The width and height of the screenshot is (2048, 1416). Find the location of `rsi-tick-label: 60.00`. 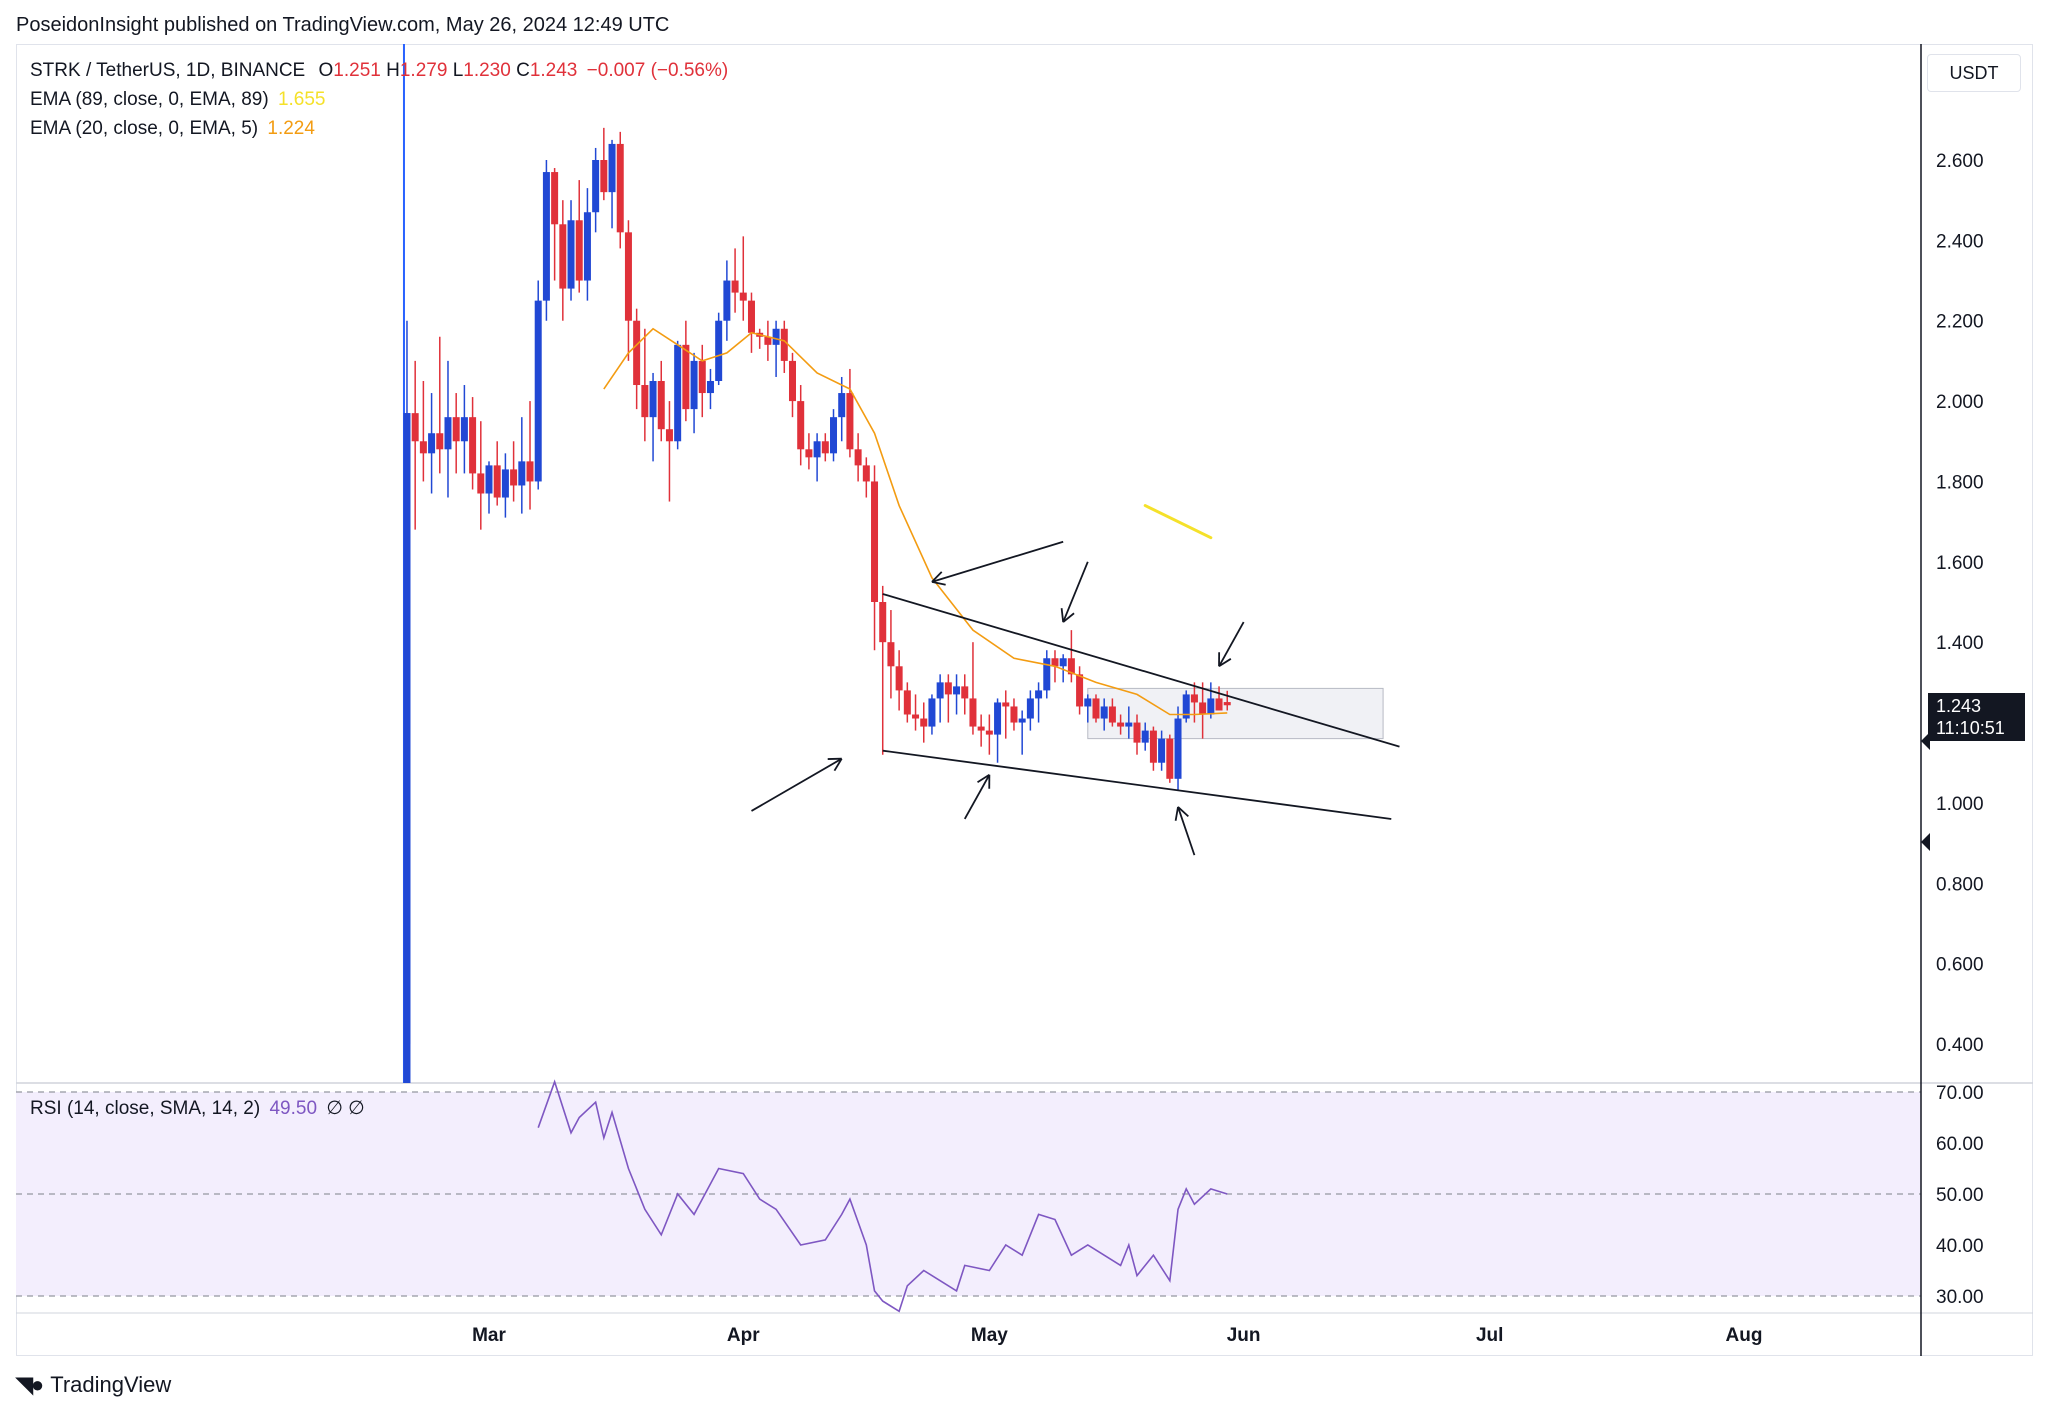

rsi-tick-label: 60.00 is located at coordinates (1960, 1144).